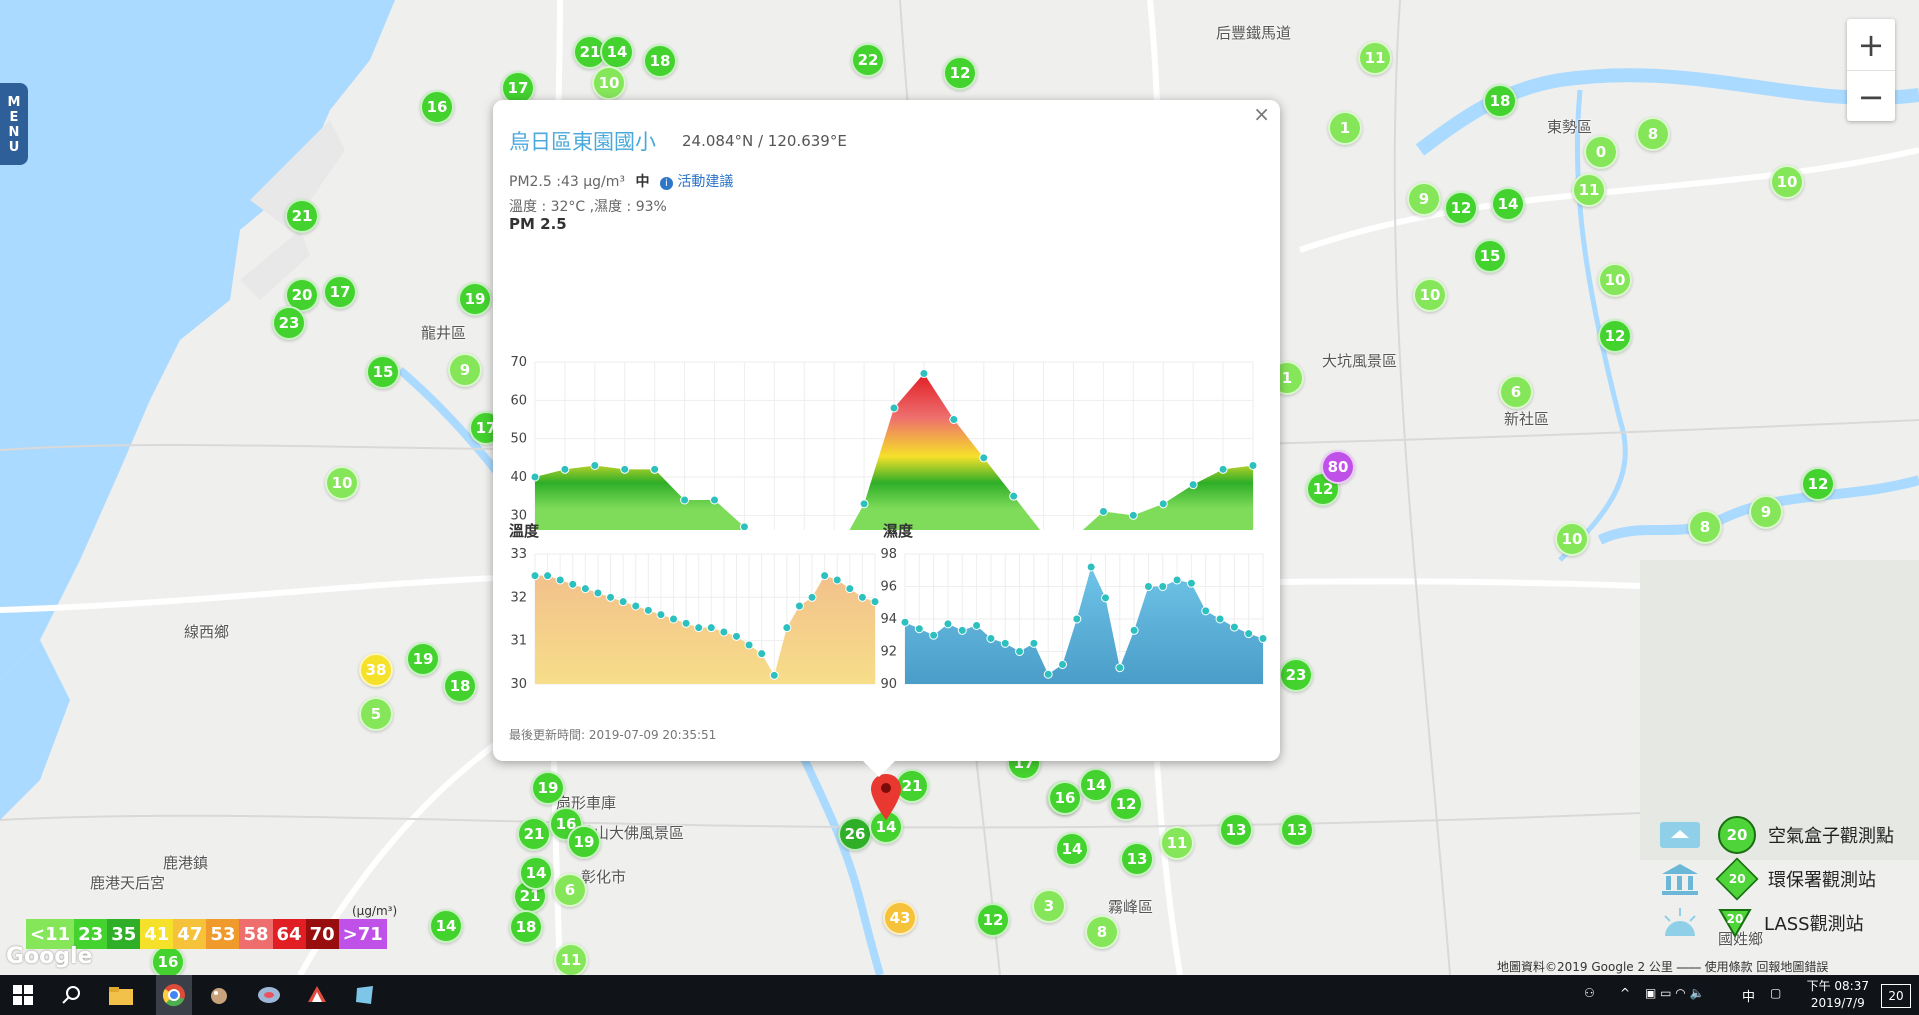  I want to click on windows-start-icon, so click(23, 995).